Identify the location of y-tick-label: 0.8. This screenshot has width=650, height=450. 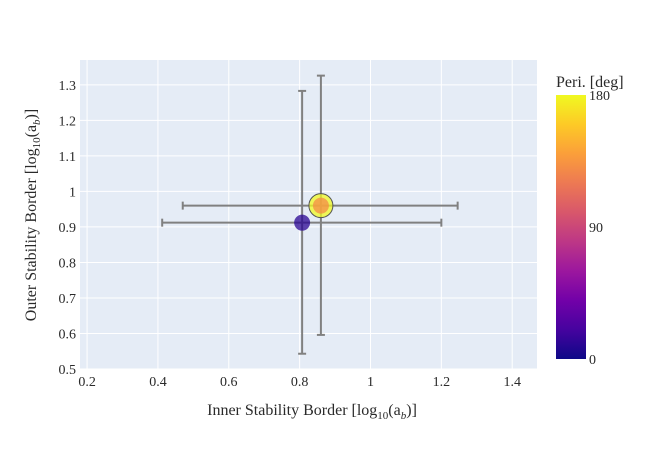
(68, 263).